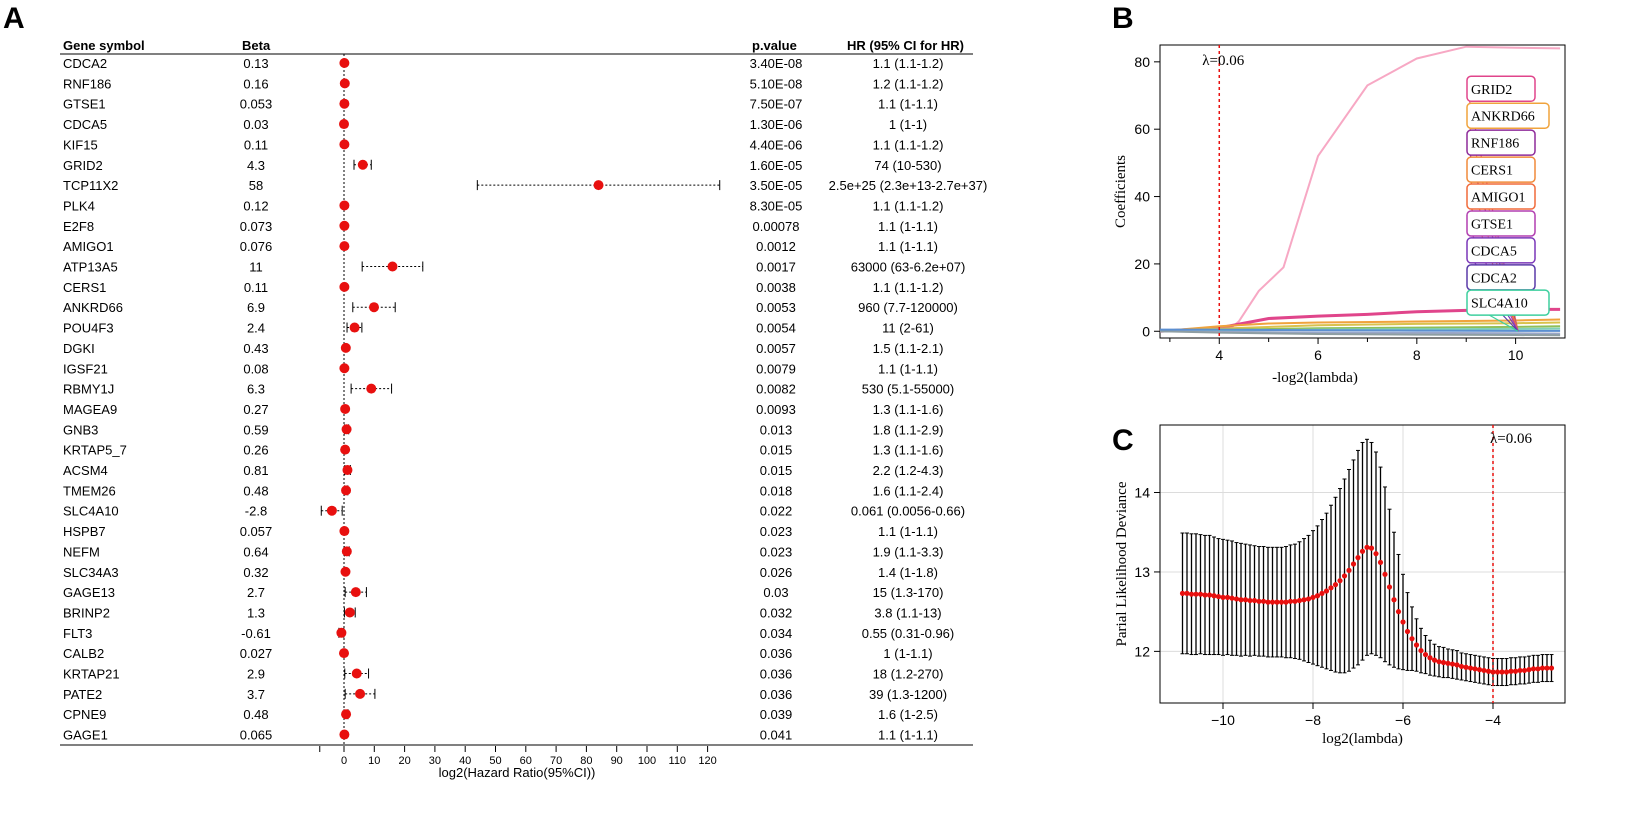 The image size is (1651, 827). Describe the element at coordinates (776, 389) in the screenshot. I see `p-value: 0.0082` at that location.